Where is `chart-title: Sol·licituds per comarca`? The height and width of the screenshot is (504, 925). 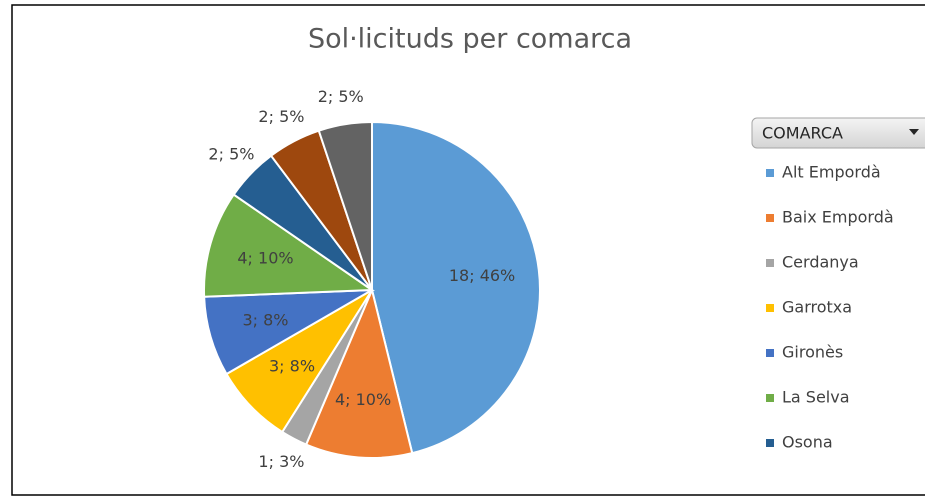 chart-title: Sol·licituds per comarca is located at coordinates (470, 39).